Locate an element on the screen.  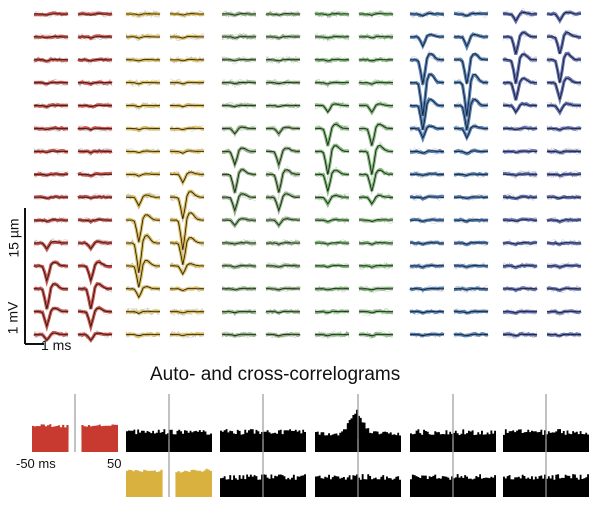
individual-spike-trace is located at coordinates (332, 197).